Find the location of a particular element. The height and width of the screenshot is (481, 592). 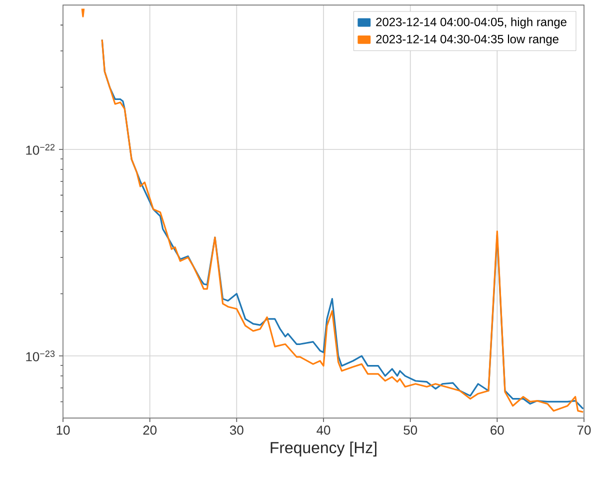

legend-label: 2023-12-14 04:00-04:05, high range is located at coordinates (471, 23).